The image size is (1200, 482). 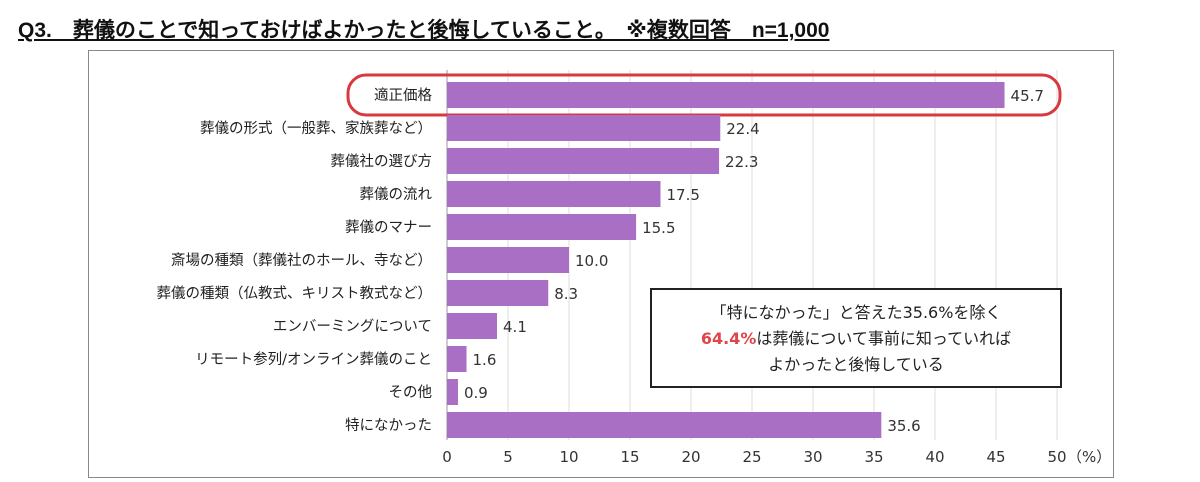 I want to click on data-label: 15.5, so click(x=658, y=228).